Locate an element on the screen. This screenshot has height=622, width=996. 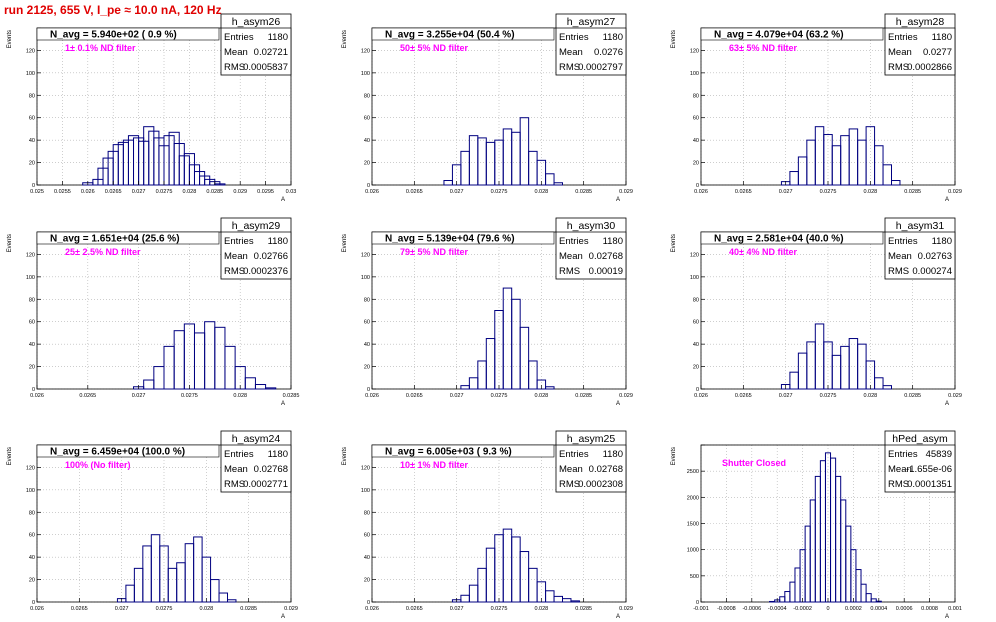
stats-value: 0.0002797 is located at coordinates (600, 67).